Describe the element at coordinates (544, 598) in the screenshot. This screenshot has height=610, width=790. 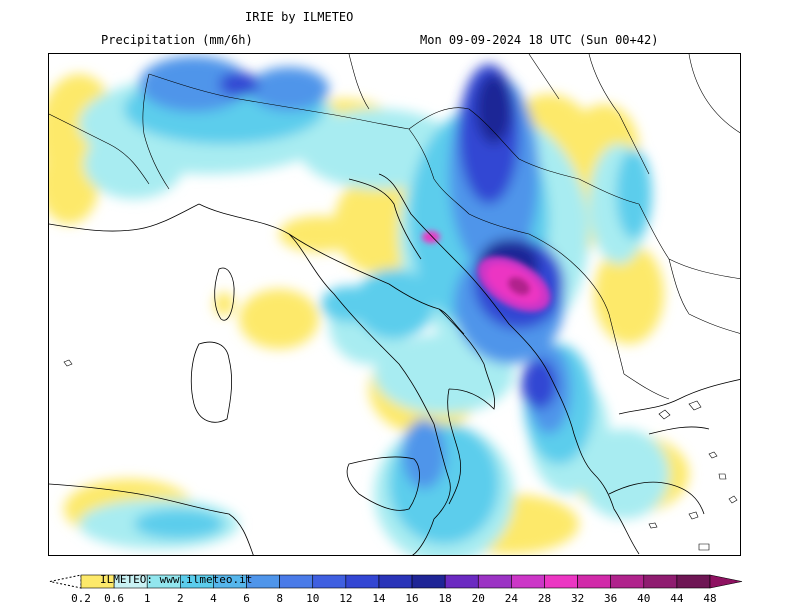
I see `legend-tick-label: 28` at that location.